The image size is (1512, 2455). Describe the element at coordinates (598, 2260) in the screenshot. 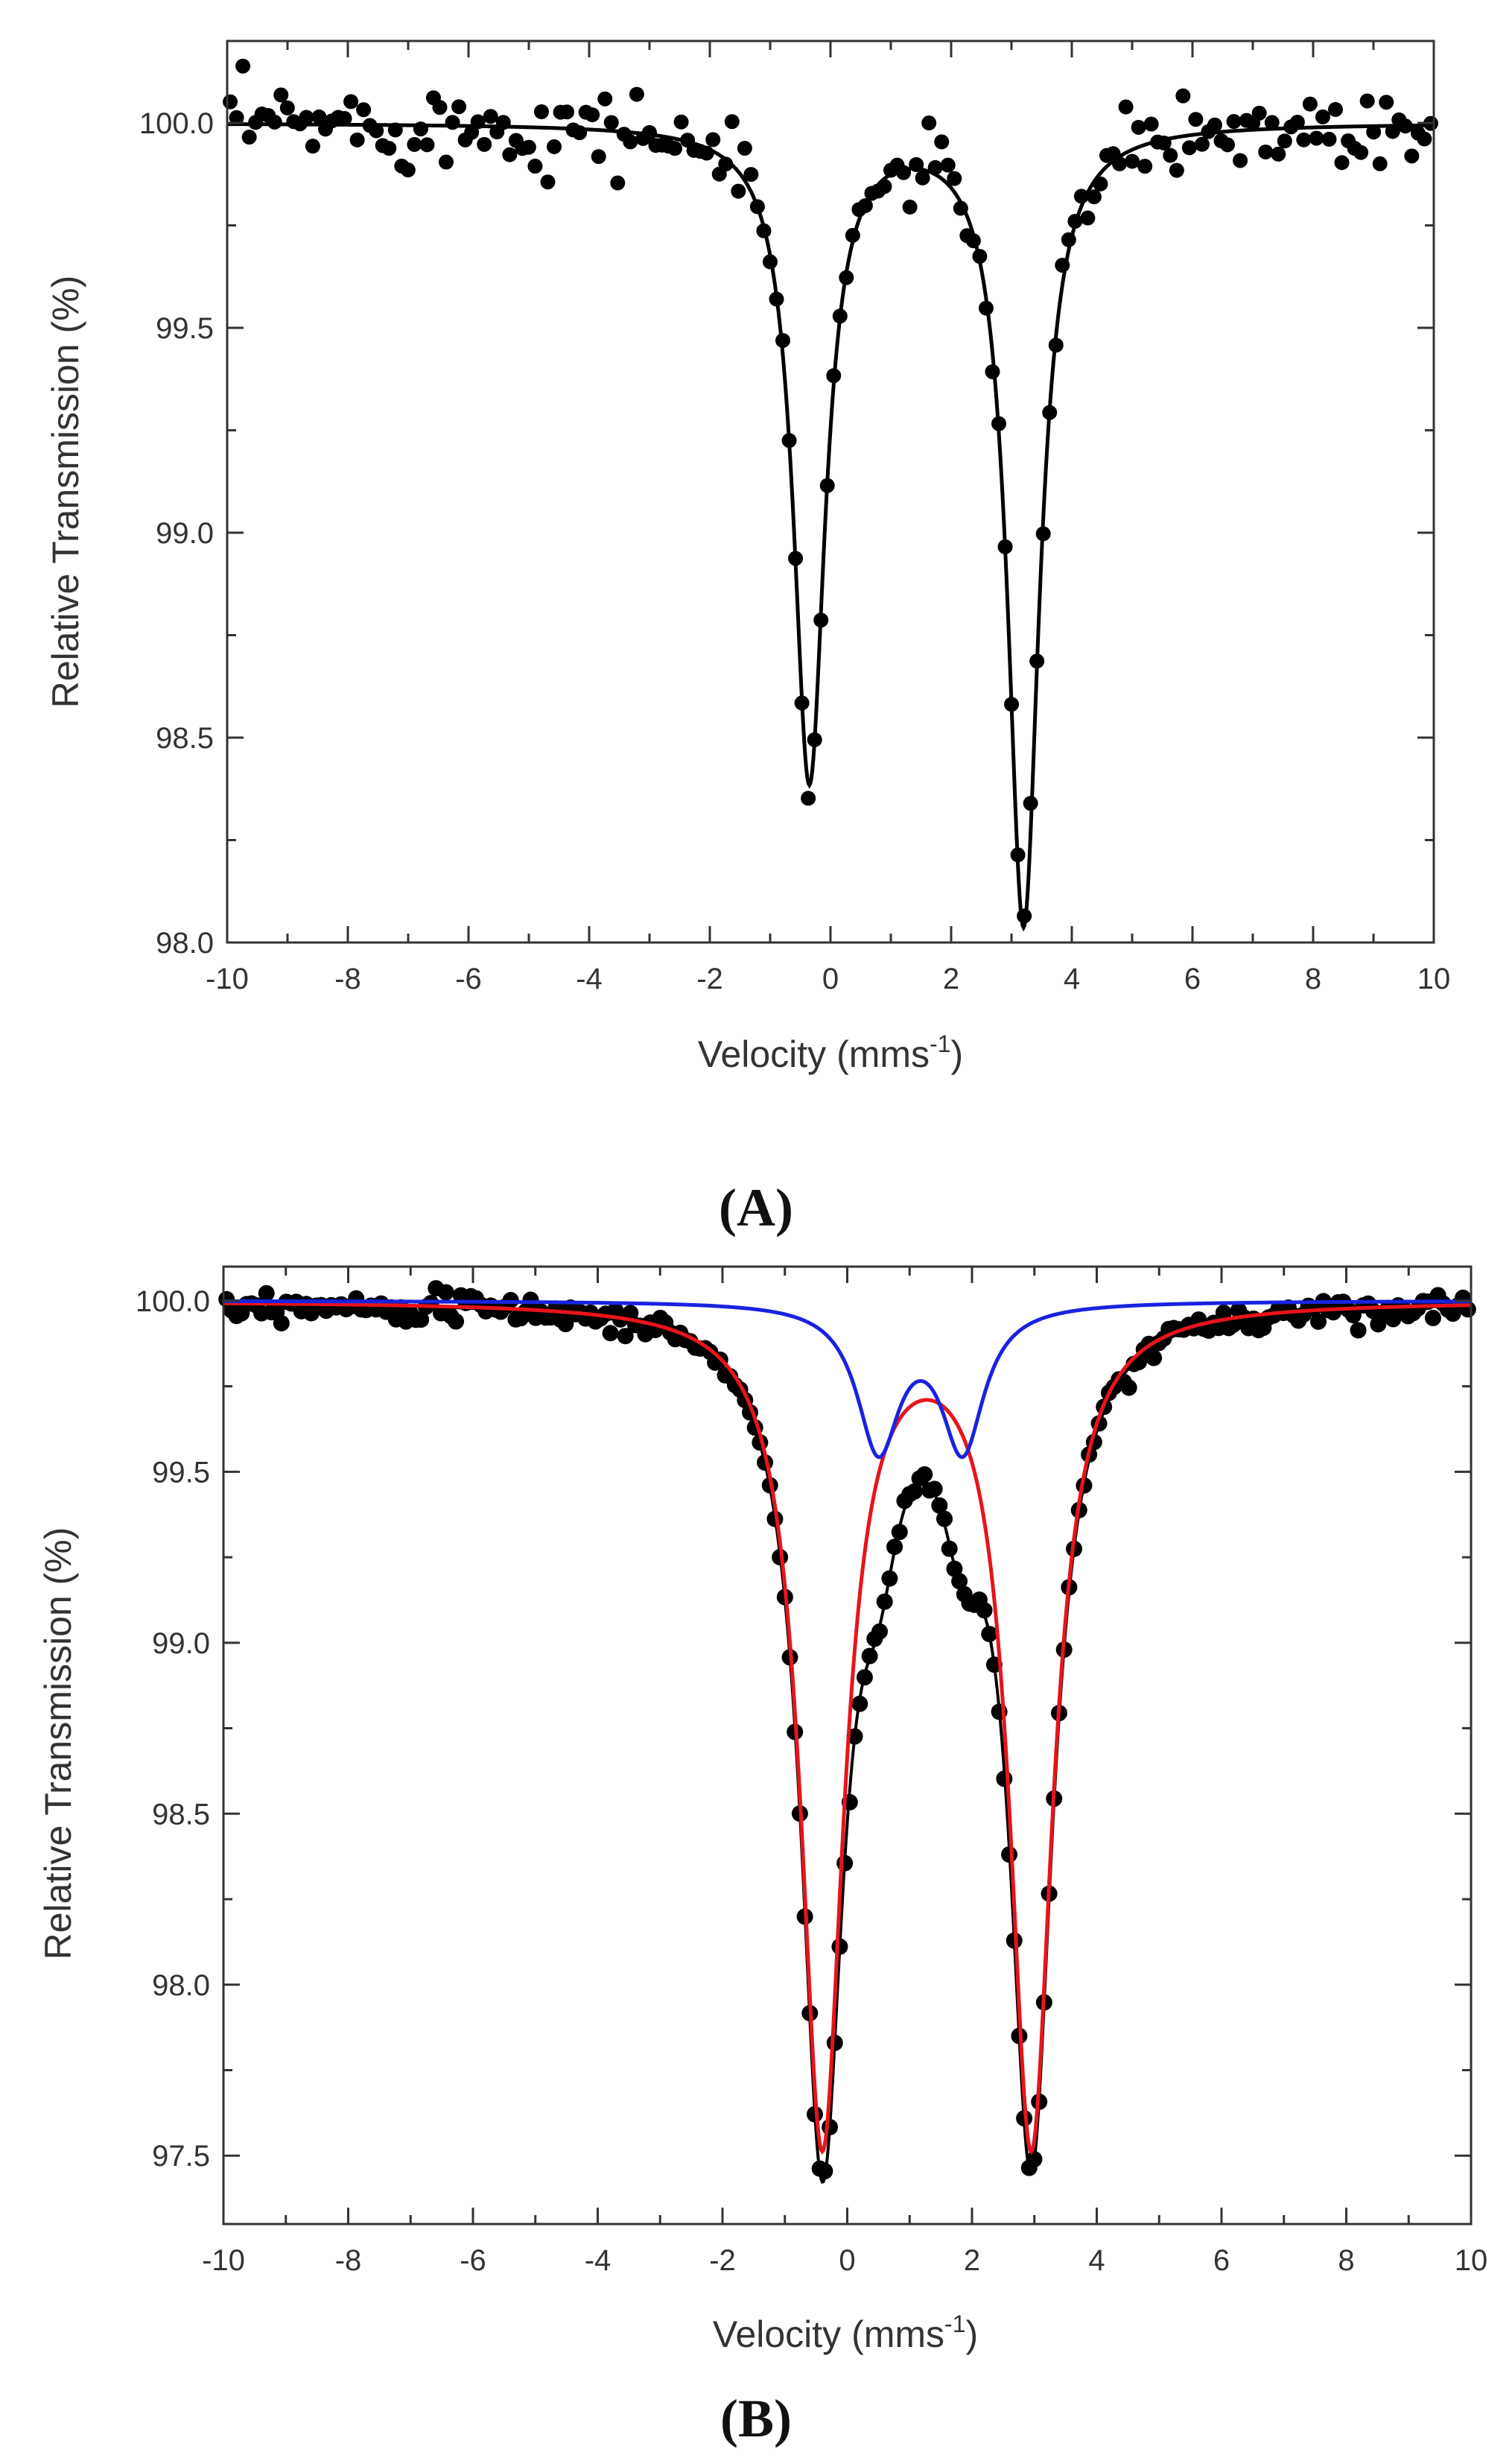

I see `chart-b-x-tick-label: -4` at that location.